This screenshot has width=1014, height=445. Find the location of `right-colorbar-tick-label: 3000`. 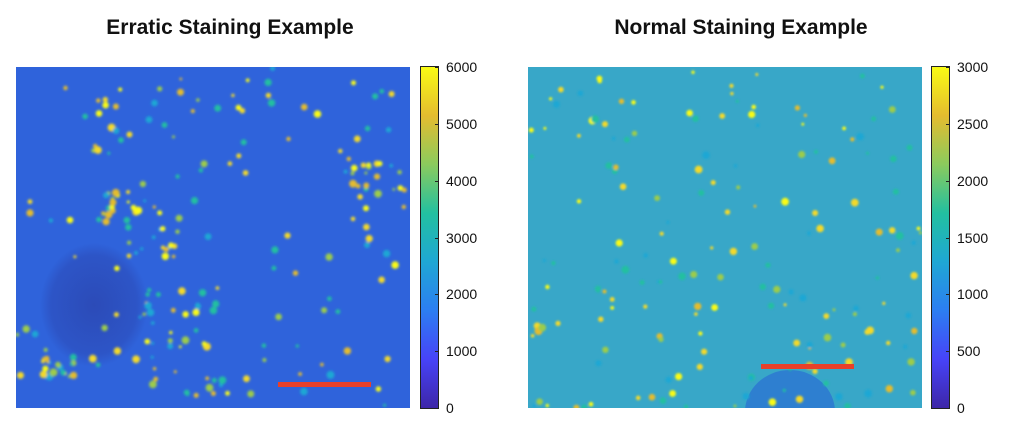

right-colorbar-tick-label: 3000 is located at coordinates (973, 67).